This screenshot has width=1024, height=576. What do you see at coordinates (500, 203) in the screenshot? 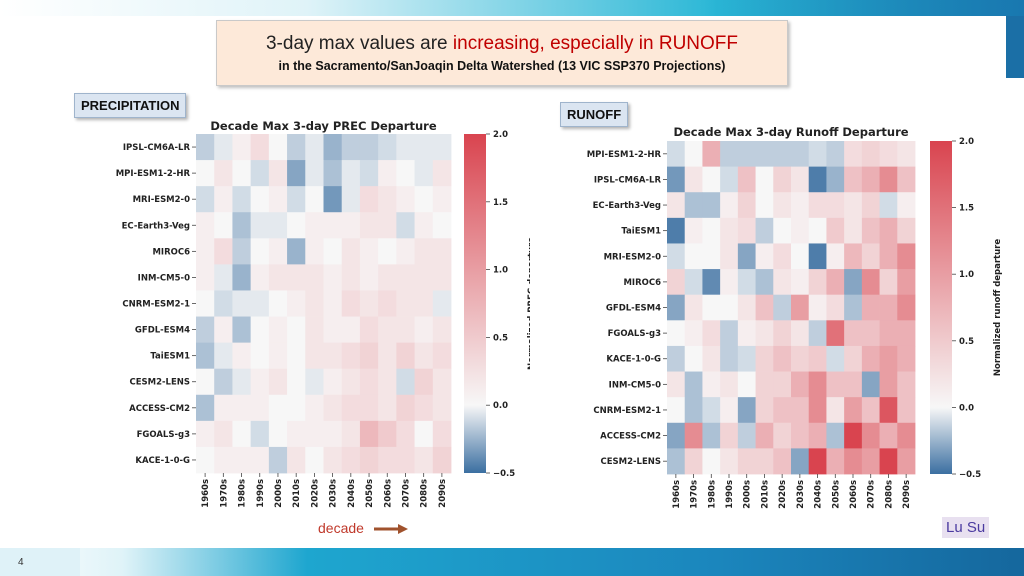
I see `colorbar-tick-label: 1.5` at bounding box center [500, 203].